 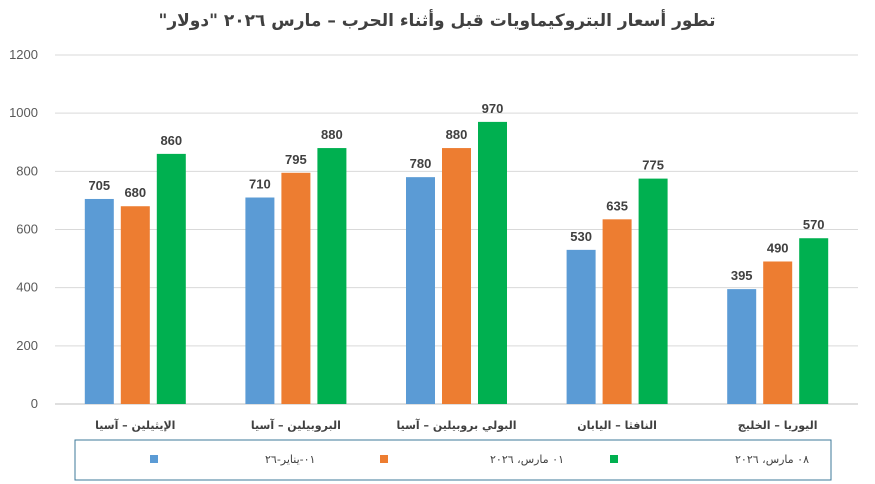 I want to click on x-tick-label: البروبيلين – آسيا, so click(x=296, y=425).